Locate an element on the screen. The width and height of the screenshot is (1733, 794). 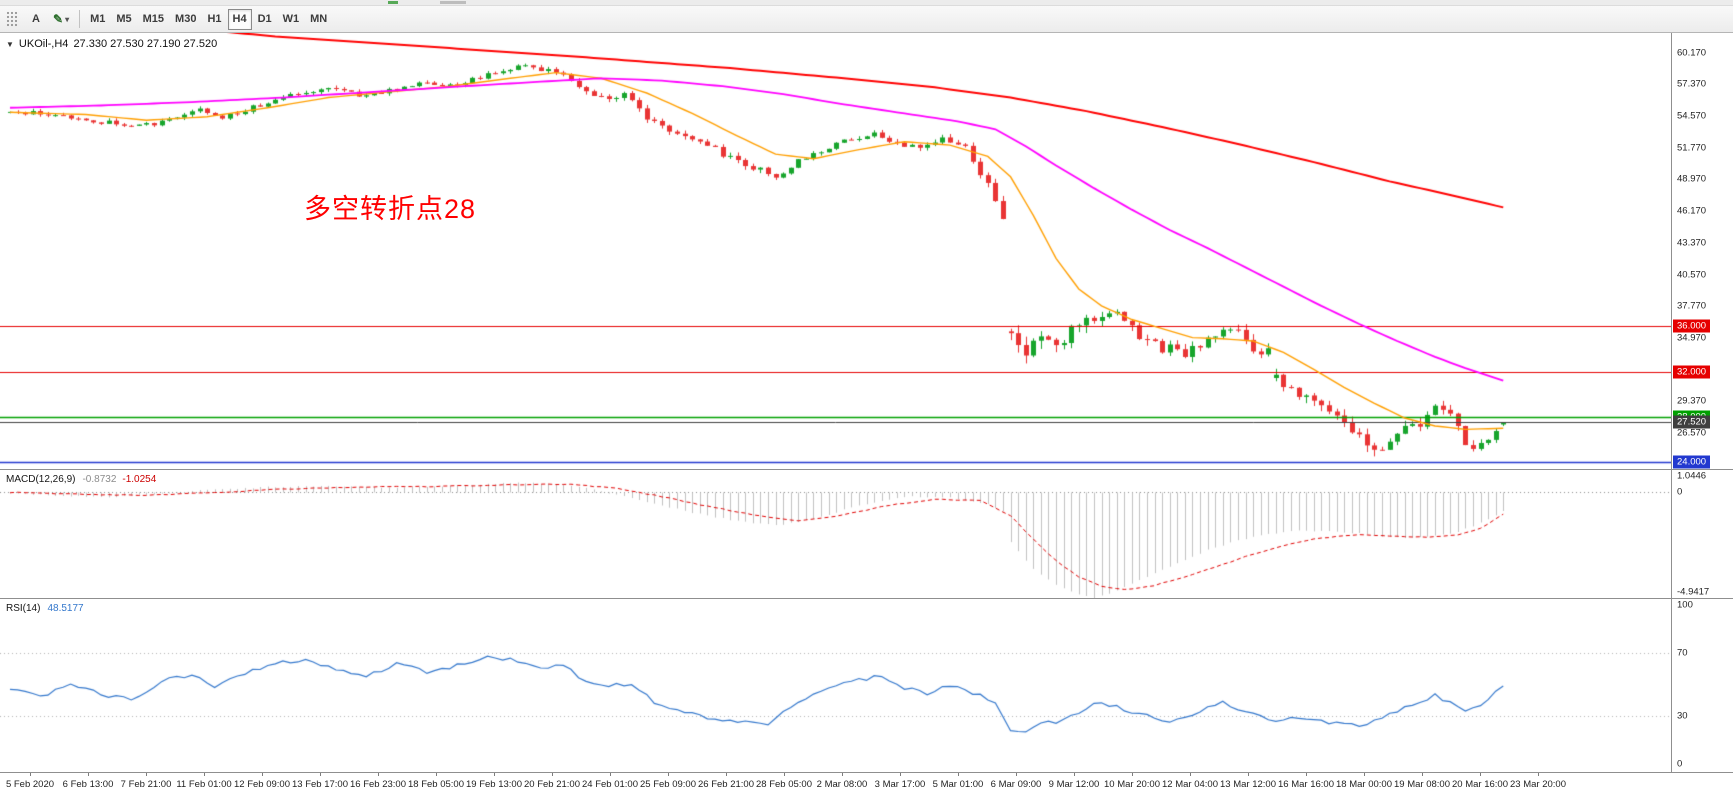
time-axis-label: 9 Mar 12:00 is located at coordinates (1074, 784).